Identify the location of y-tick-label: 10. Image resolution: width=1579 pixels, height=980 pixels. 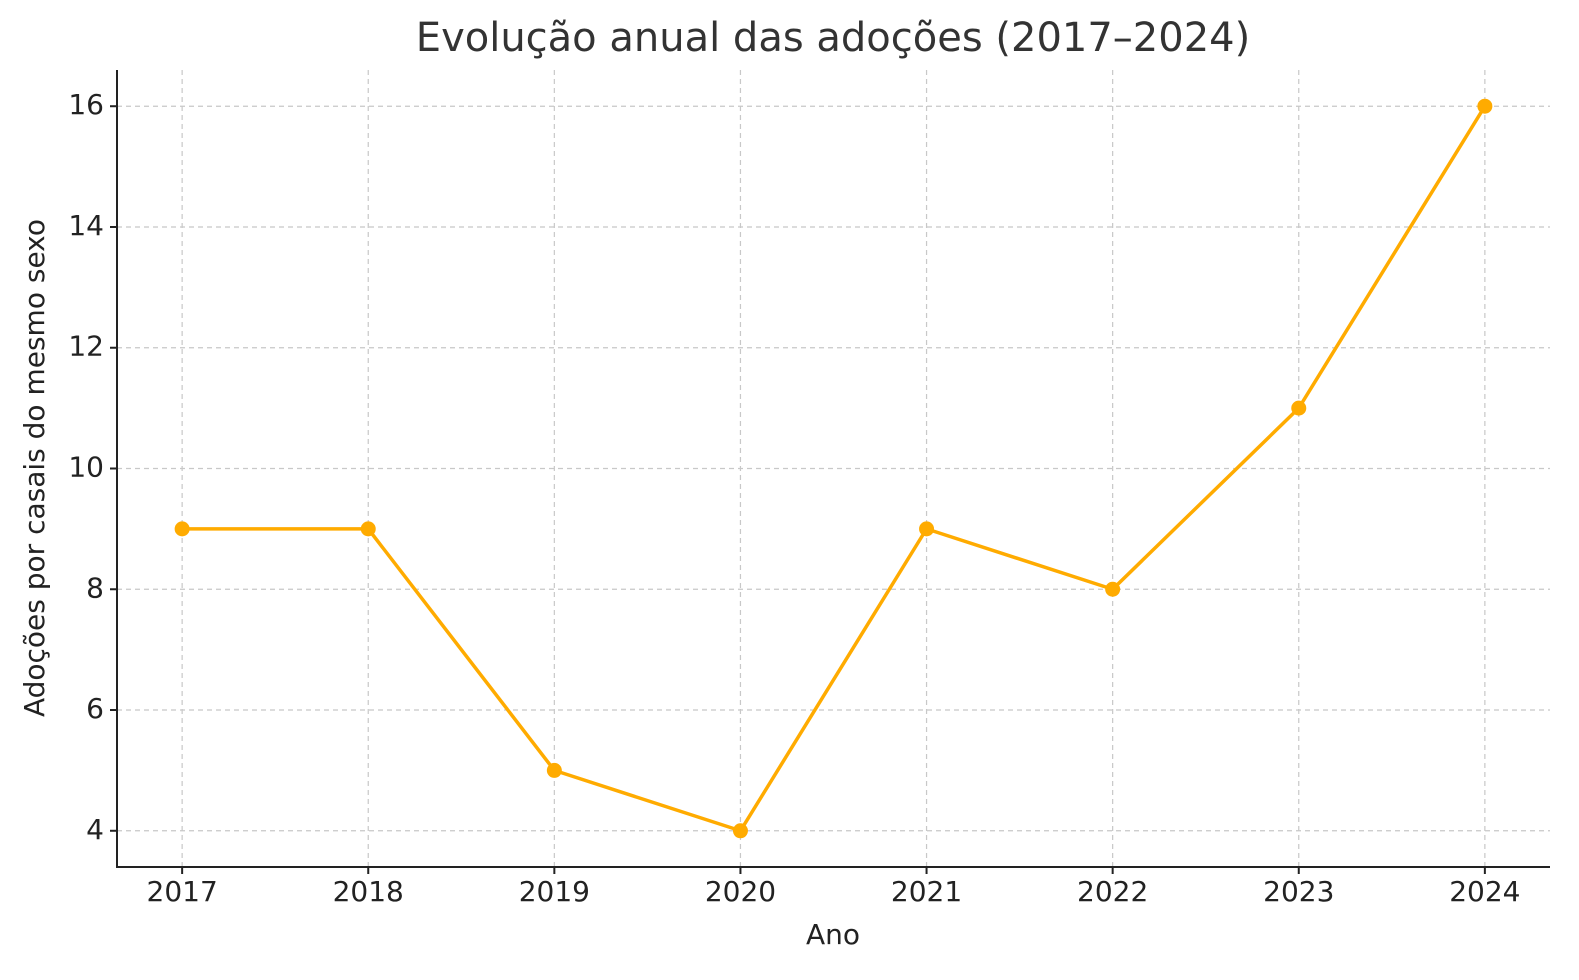
(86, 467).